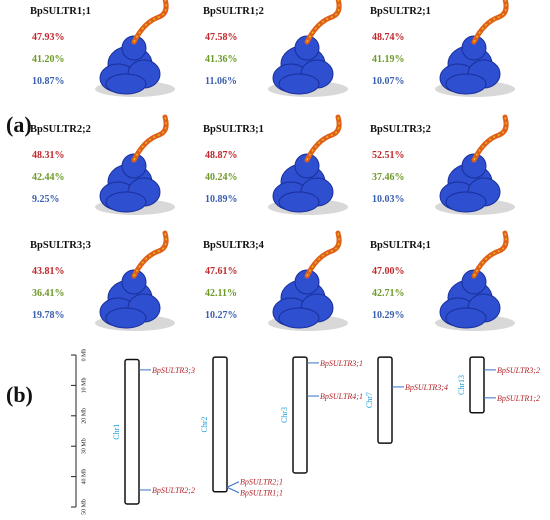 The height and width of the screenshot is (520, 550). I want to click on gene-label: BpSULTR3;4, so click(426, 387).